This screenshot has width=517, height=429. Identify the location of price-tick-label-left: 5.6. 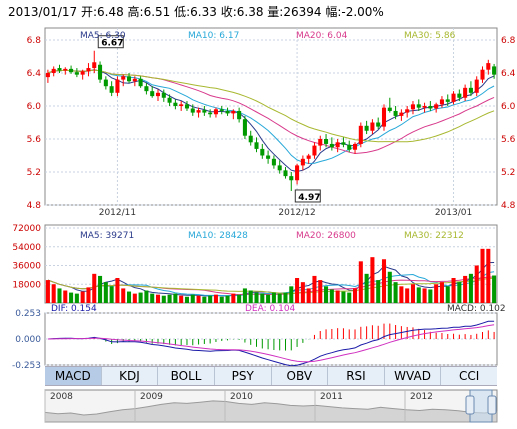
(34, 140).